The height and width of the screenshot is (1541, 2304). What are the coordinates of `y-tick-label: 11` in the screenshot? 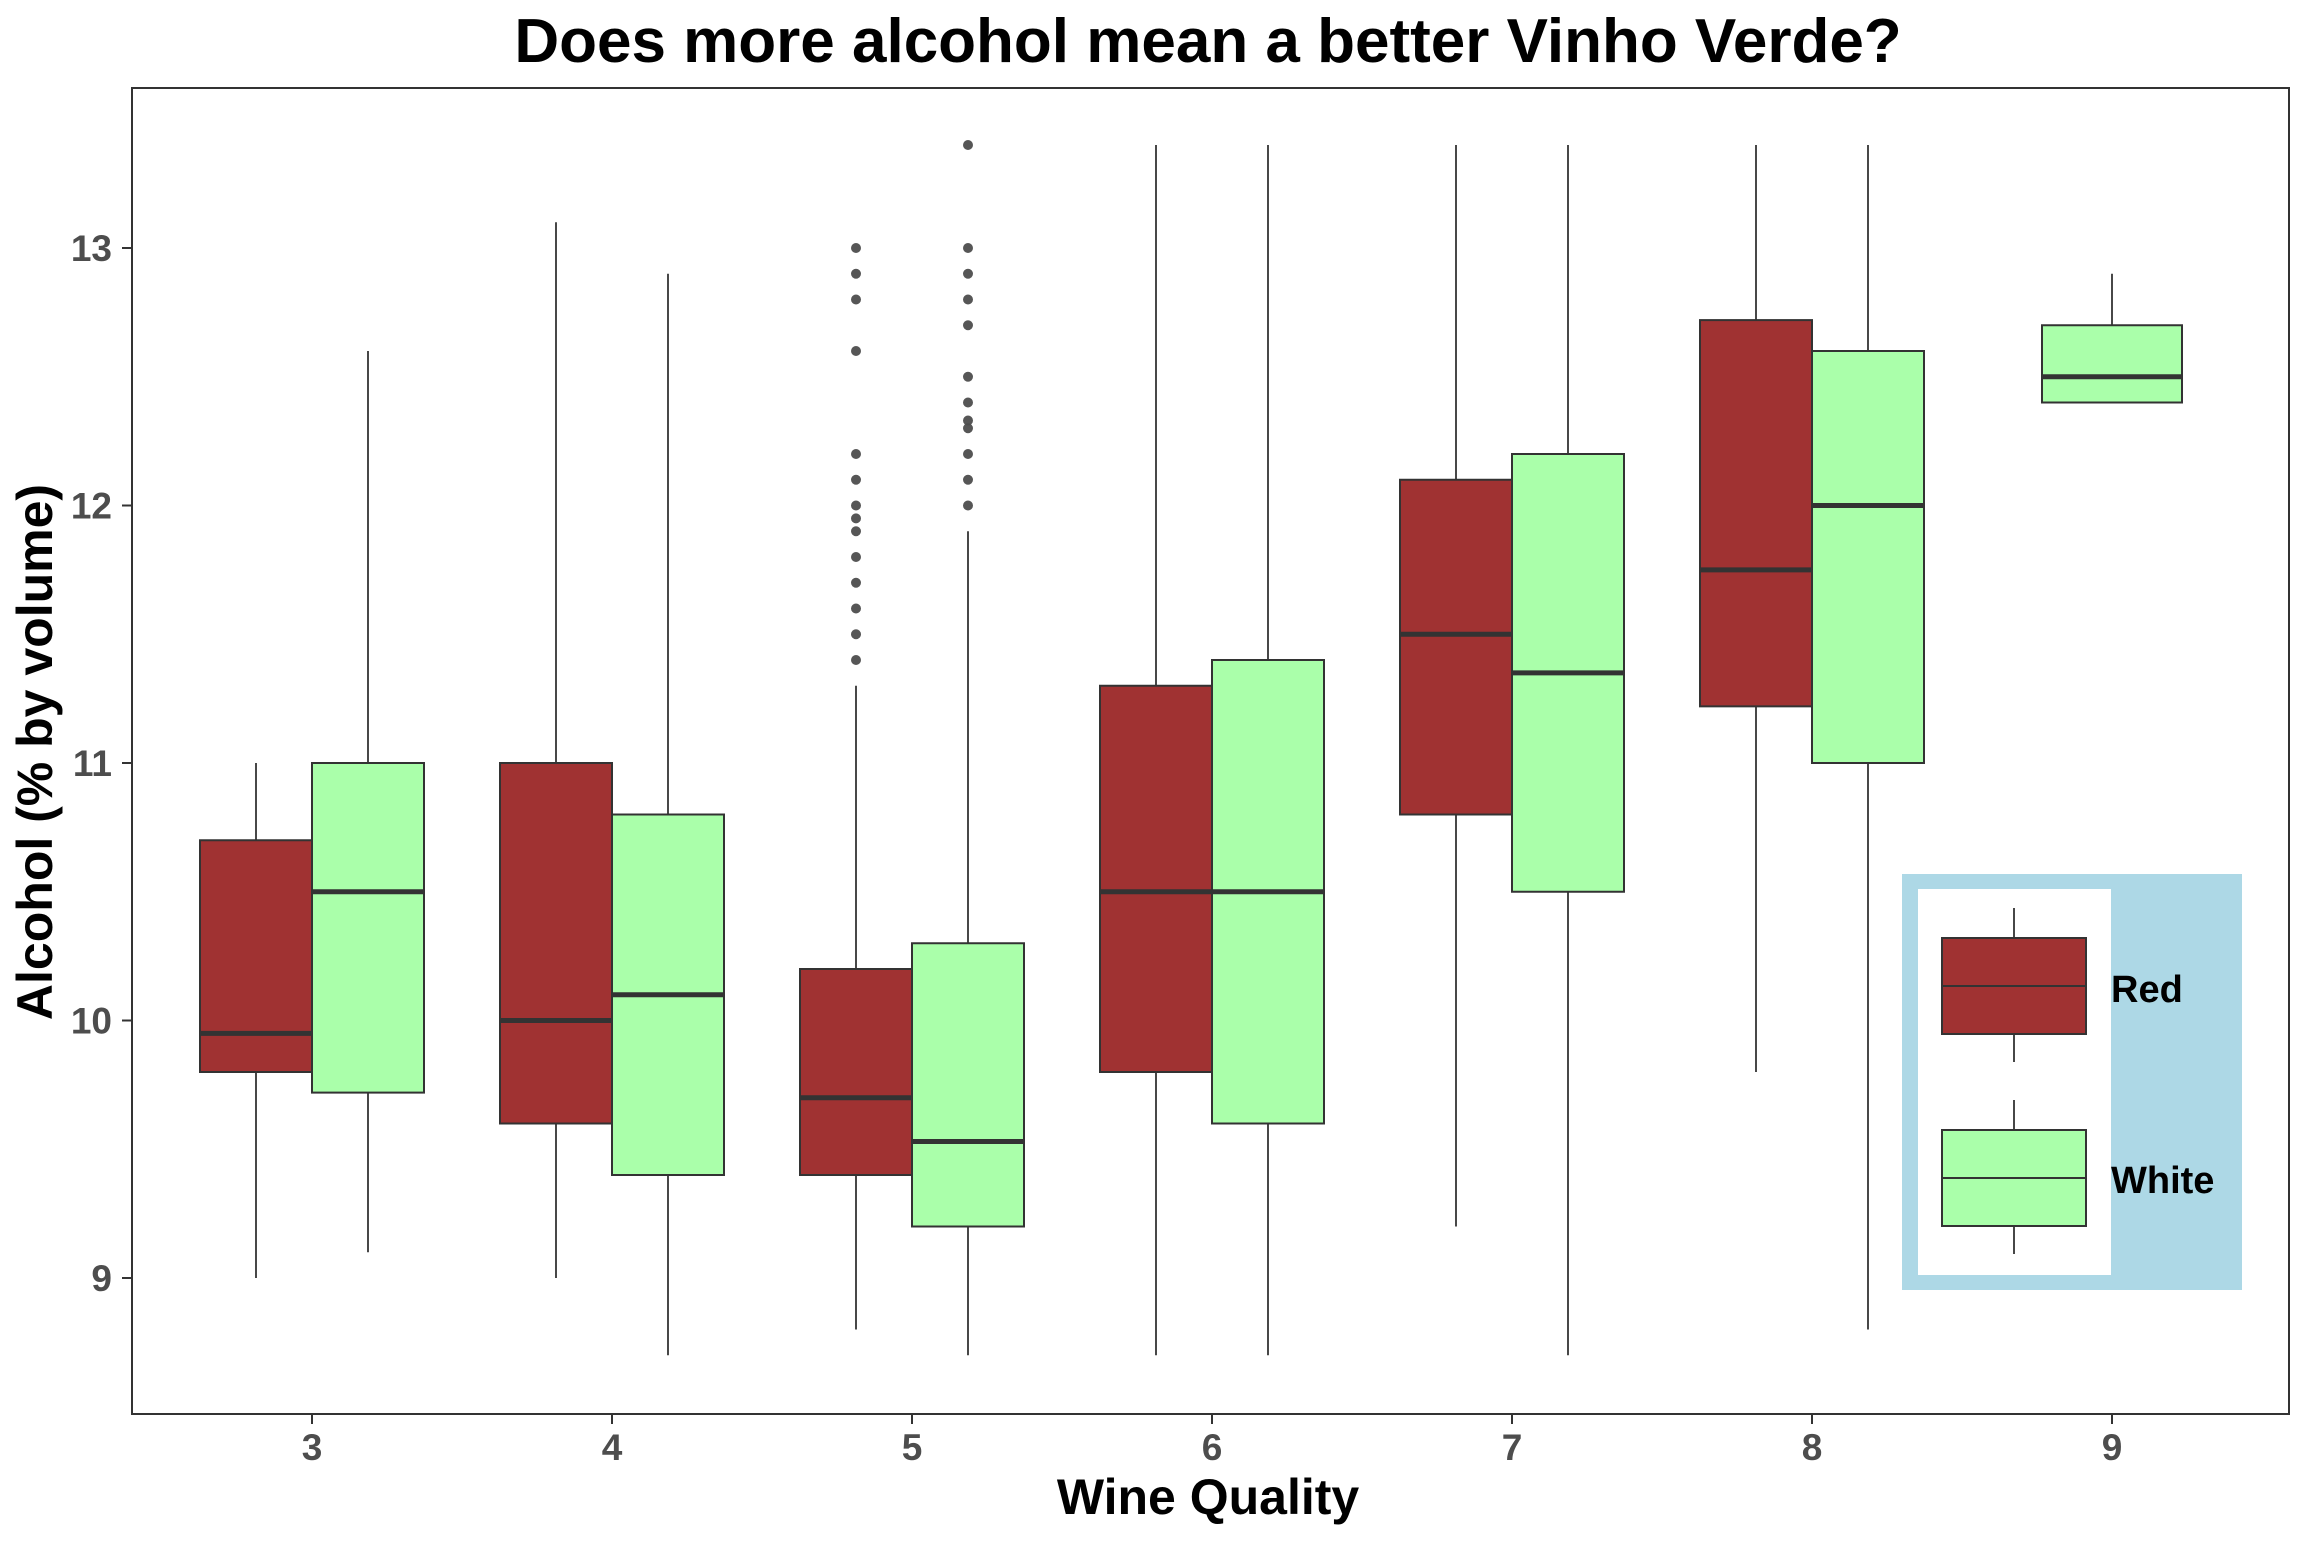 It's located at (92, 763).